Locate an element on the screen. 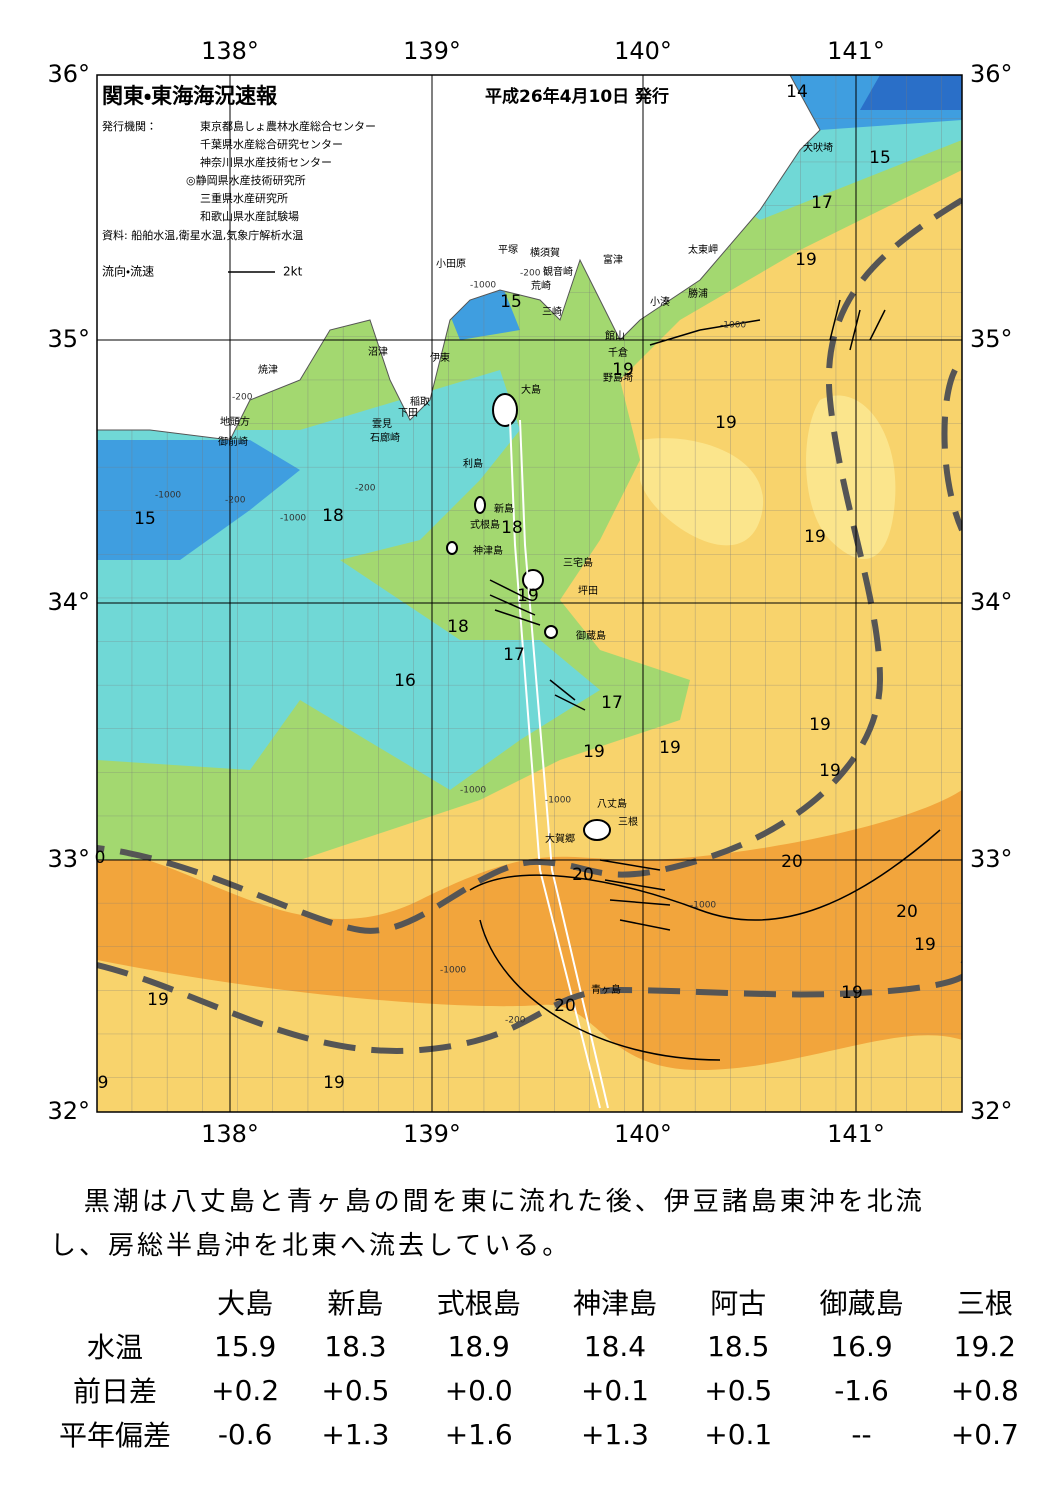 The image size is (1064, 1503). source: 資料: 船舶水温,衛星水温,気象庁解析水温 is located at coordinates (202, 235).